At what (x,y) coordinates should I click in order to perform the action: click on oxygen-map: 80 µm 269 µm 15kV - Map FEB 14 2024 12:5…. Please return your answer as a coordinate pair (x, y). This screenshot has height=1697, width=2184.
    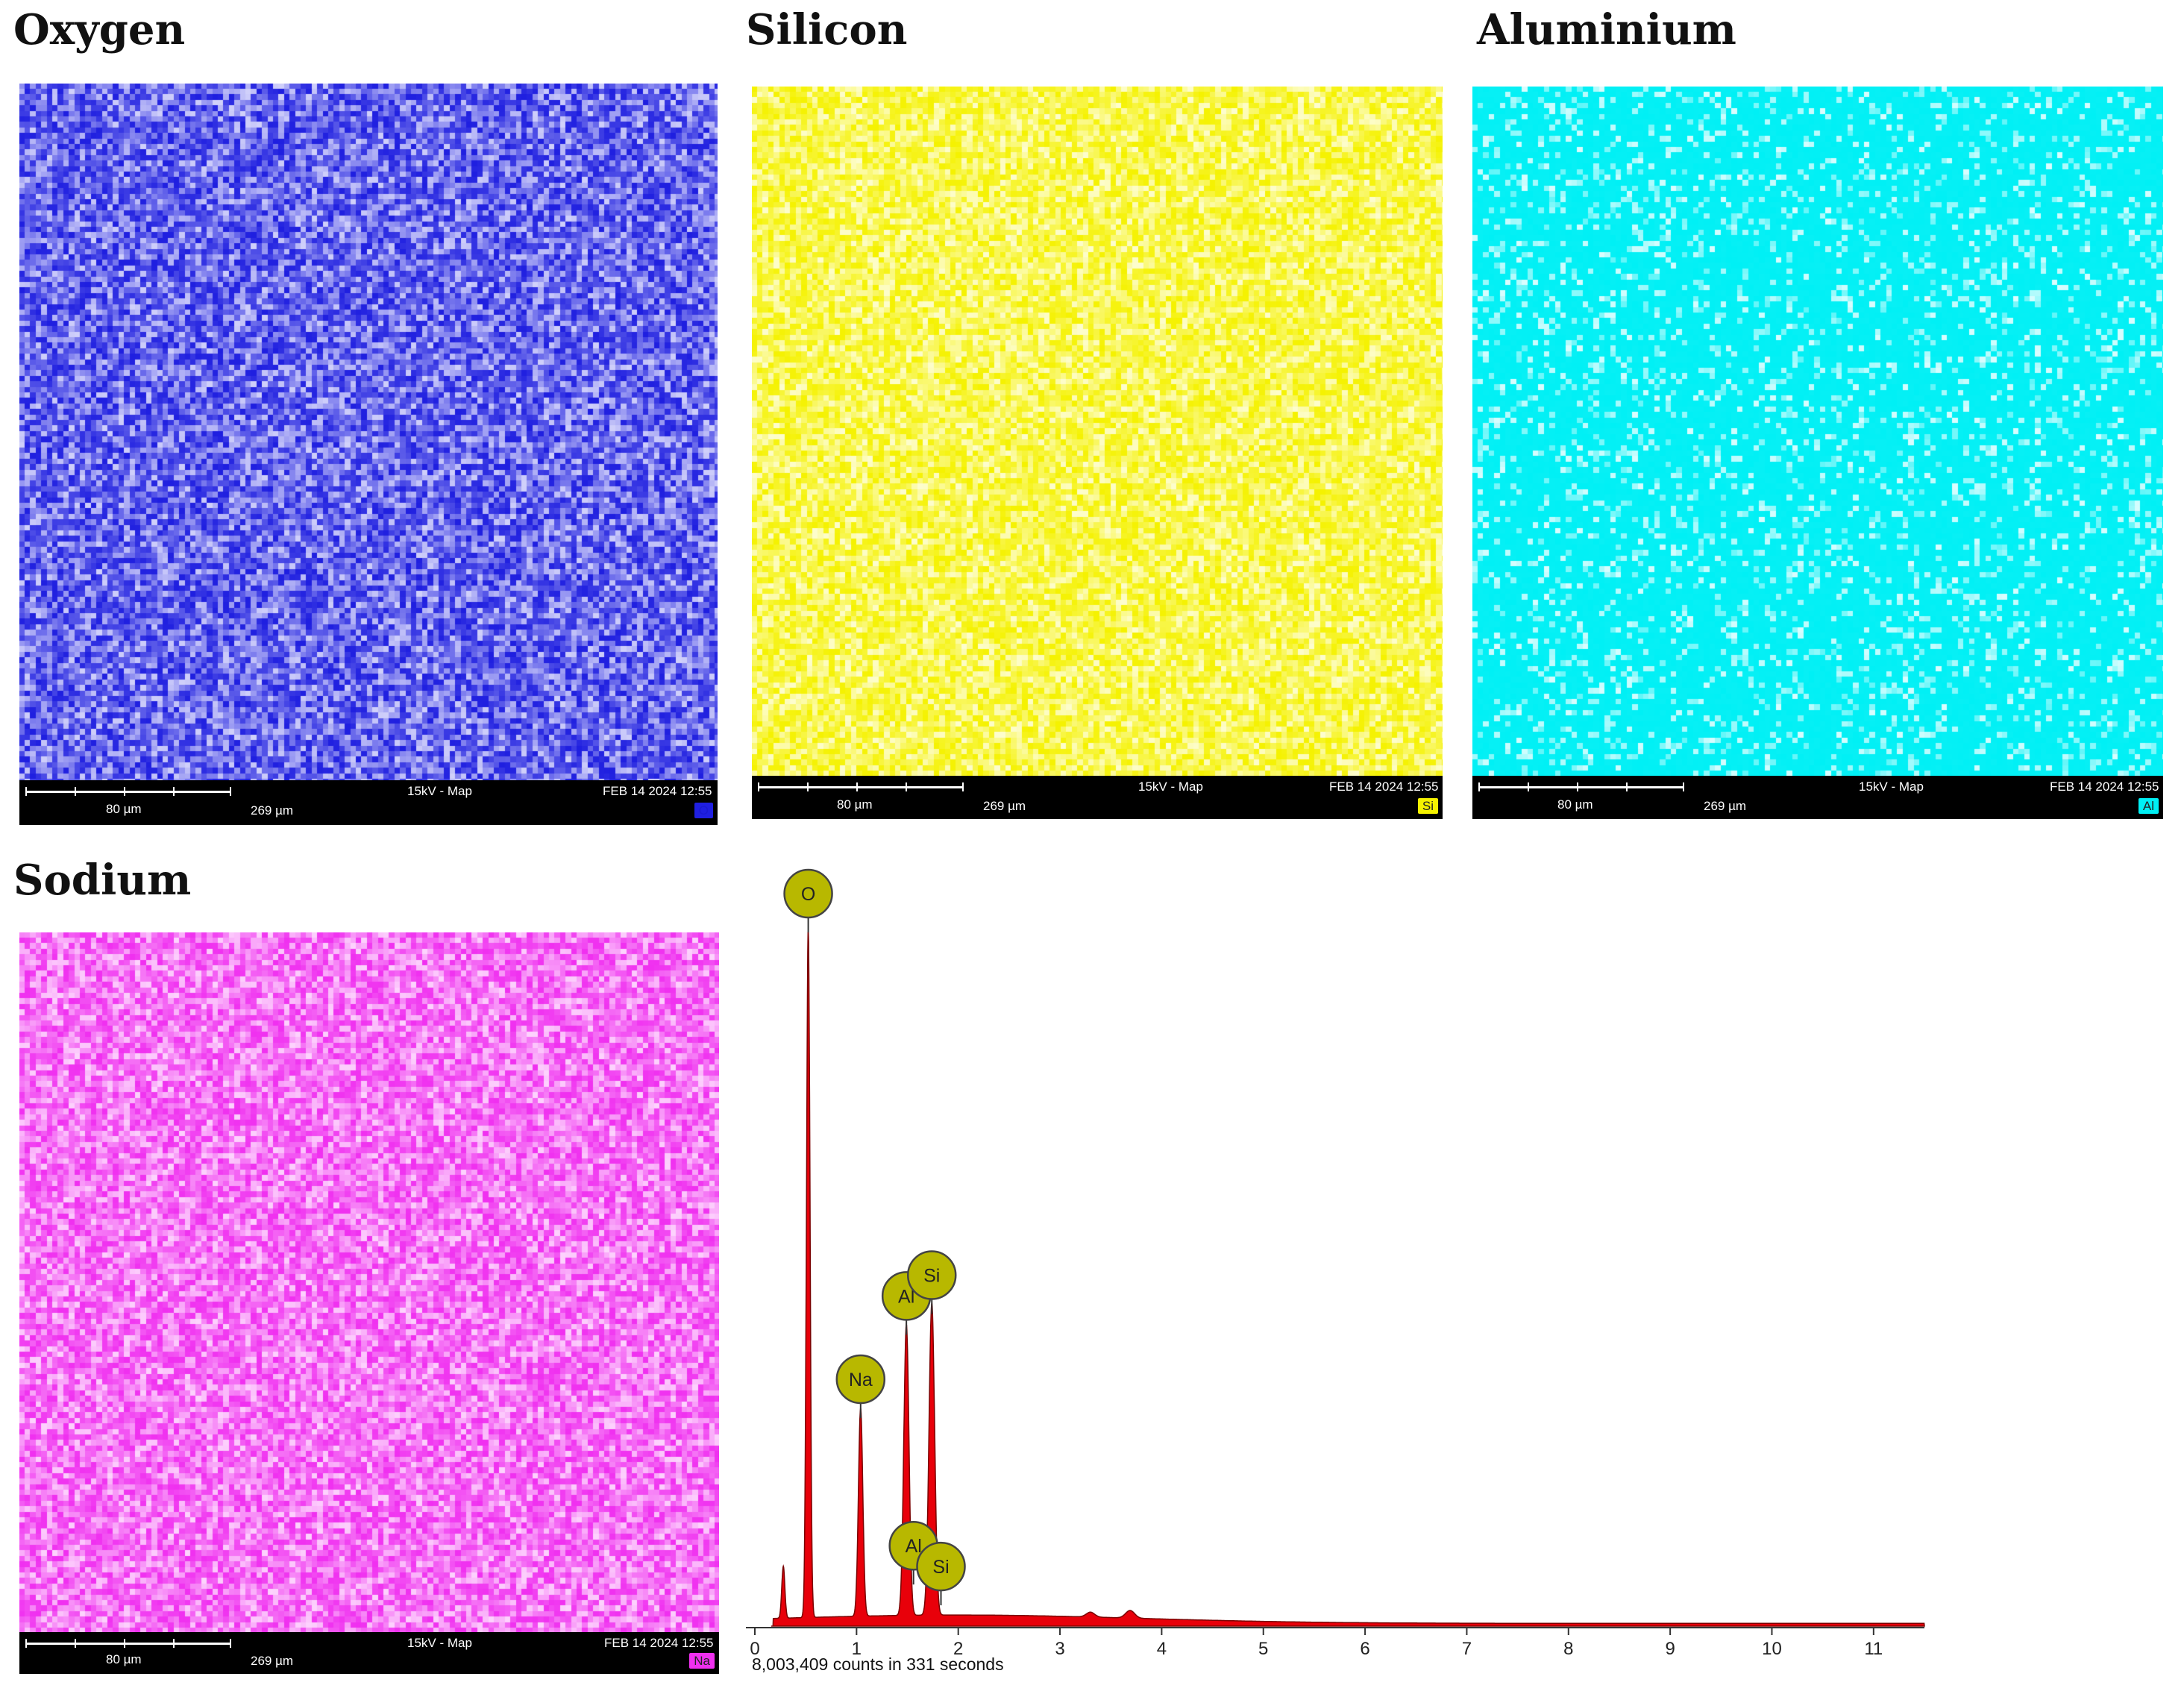
    Looking at the image, I should click on (368, 455).